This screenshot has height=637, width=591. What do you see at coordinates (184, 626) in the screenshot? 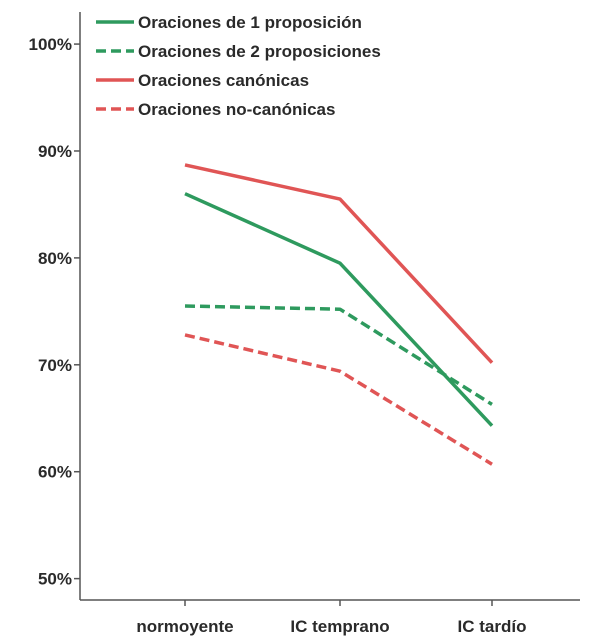
I see `x-tick-label: normoyente` at bounding box center [184, 626].